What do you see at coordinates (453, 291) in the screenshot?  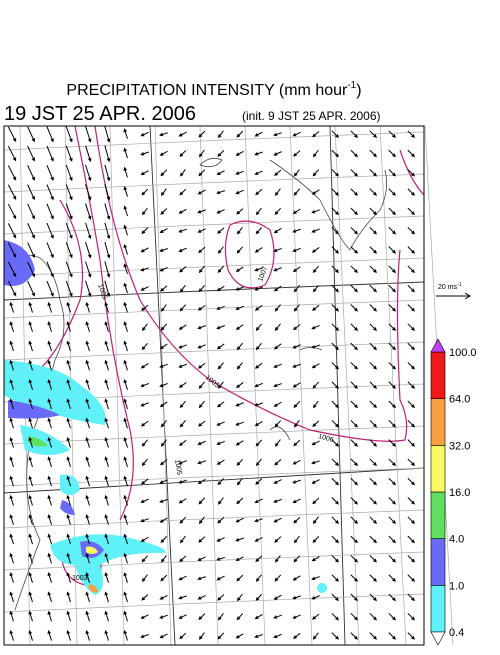 I see `wind-scale: 20 ms-1` at bounding box center [453, 291].